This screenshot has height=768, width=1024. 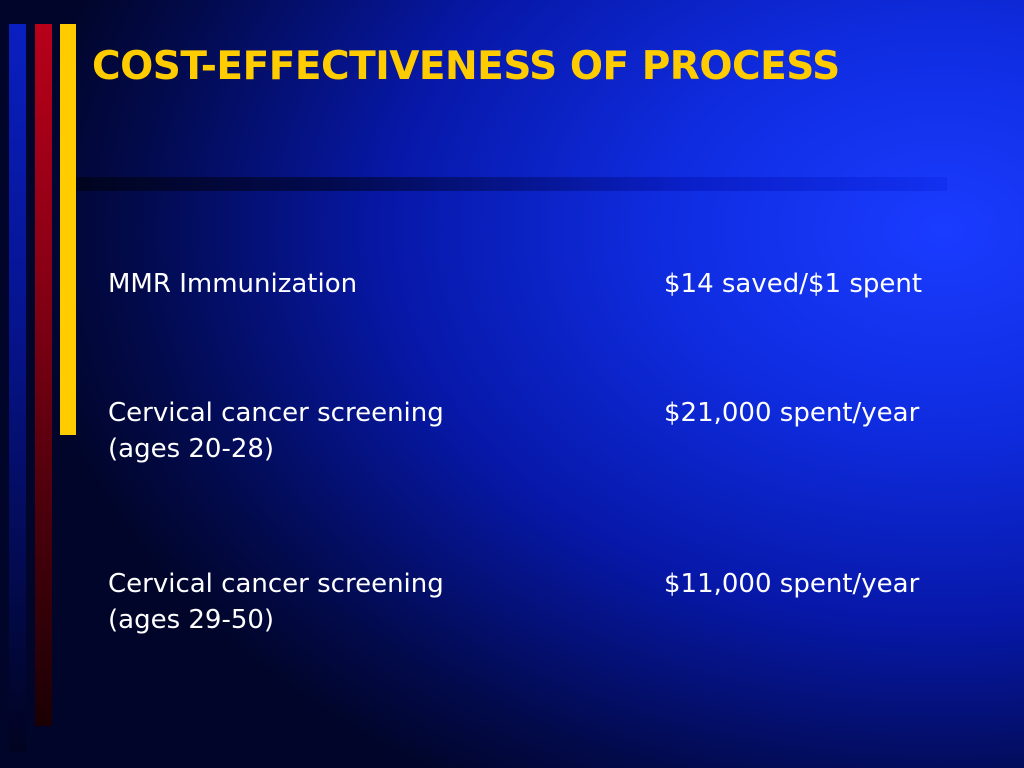 What do you see at coordinates (43, 375) in the screenshot?
I see `decorative-red-bar` at bounding box center [43, 375].